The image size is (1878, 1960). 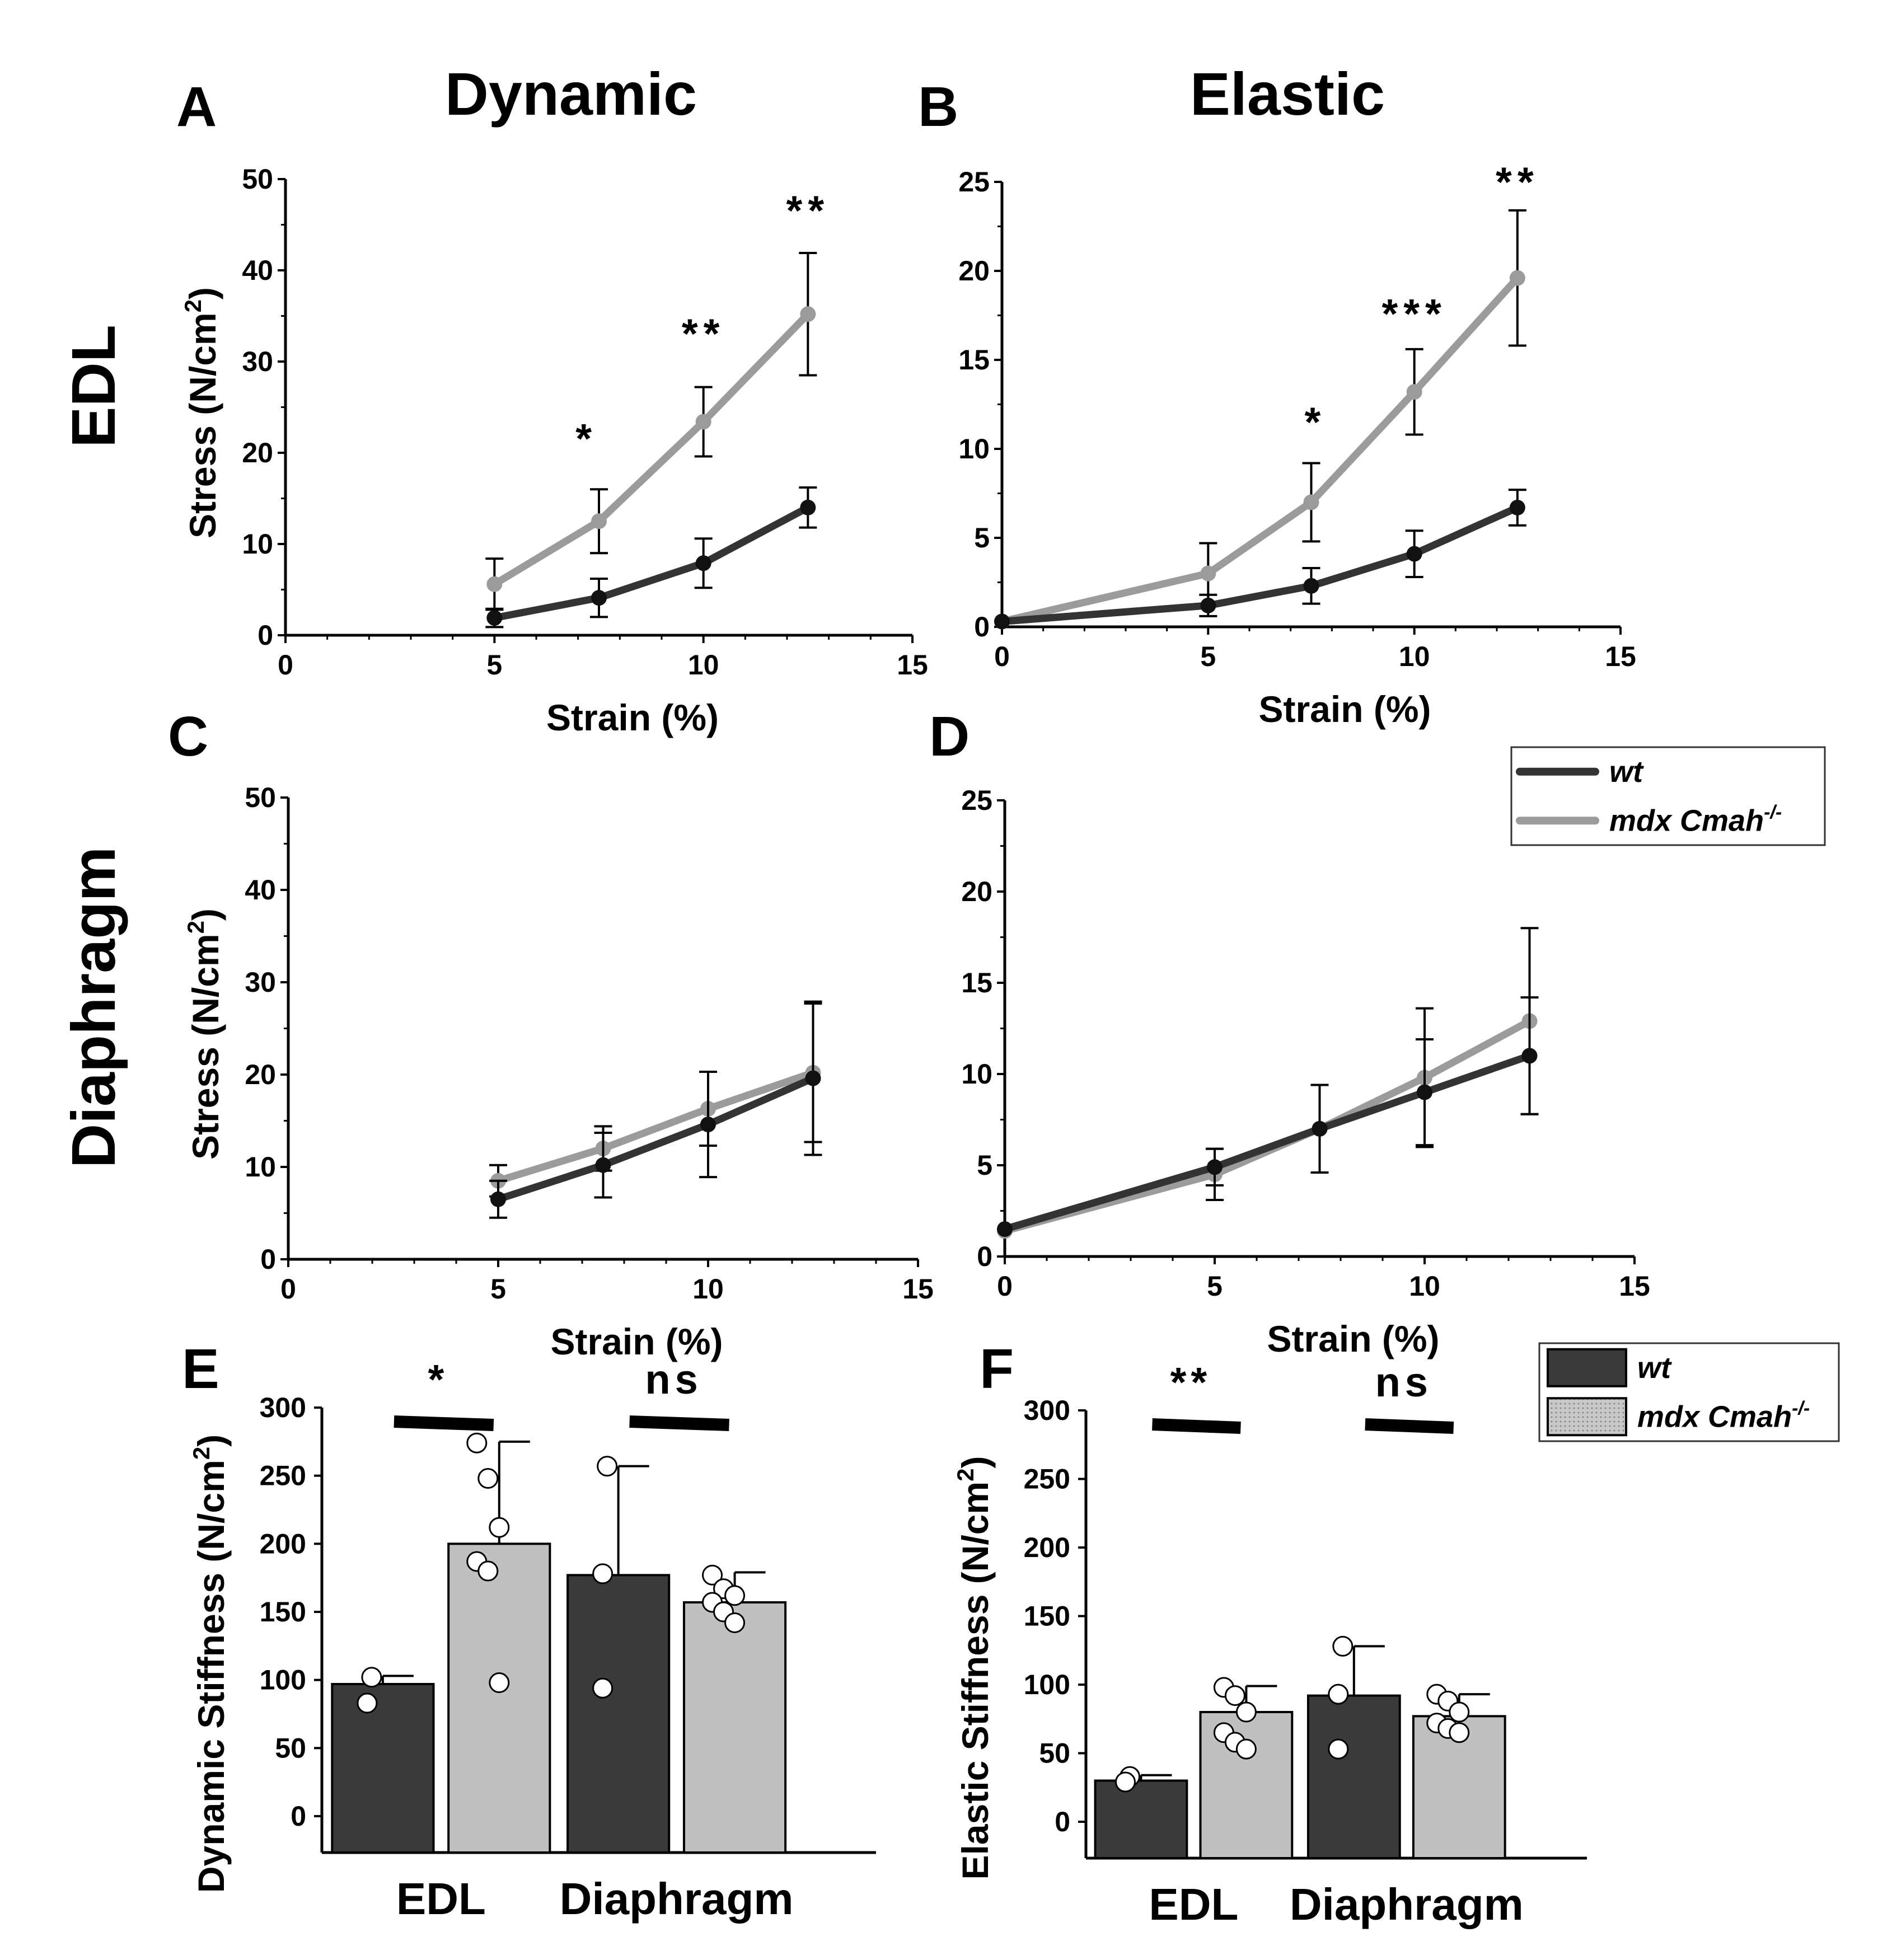 I want to click on y-tick-label: 30, so click(x=260, y=982).